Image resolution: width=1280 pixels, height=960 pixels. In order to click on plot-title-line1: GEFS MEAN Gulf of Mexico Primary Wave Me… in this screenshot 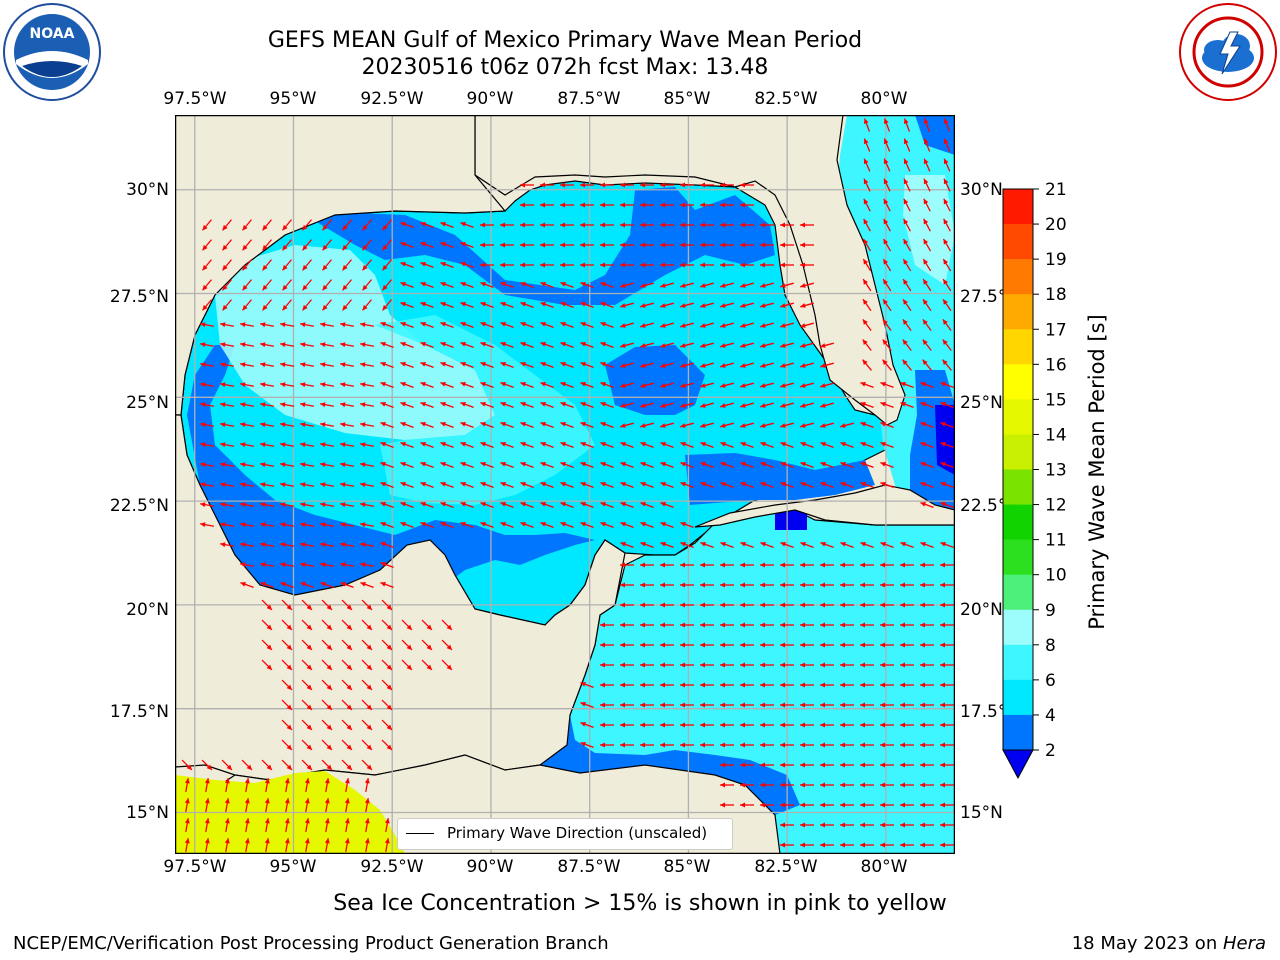, I will do `click(565, 40)`.